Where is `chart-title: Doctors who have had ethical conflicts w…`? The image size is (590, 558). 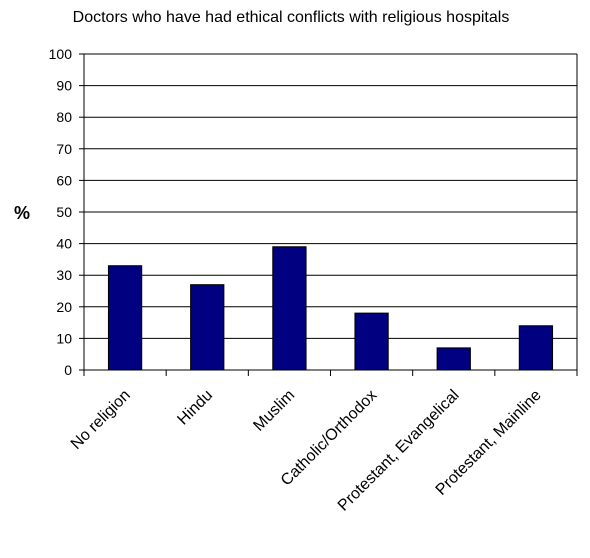
chart-title: Doctors who have had ethical conflicts w… is located at coordinates (291, 17).